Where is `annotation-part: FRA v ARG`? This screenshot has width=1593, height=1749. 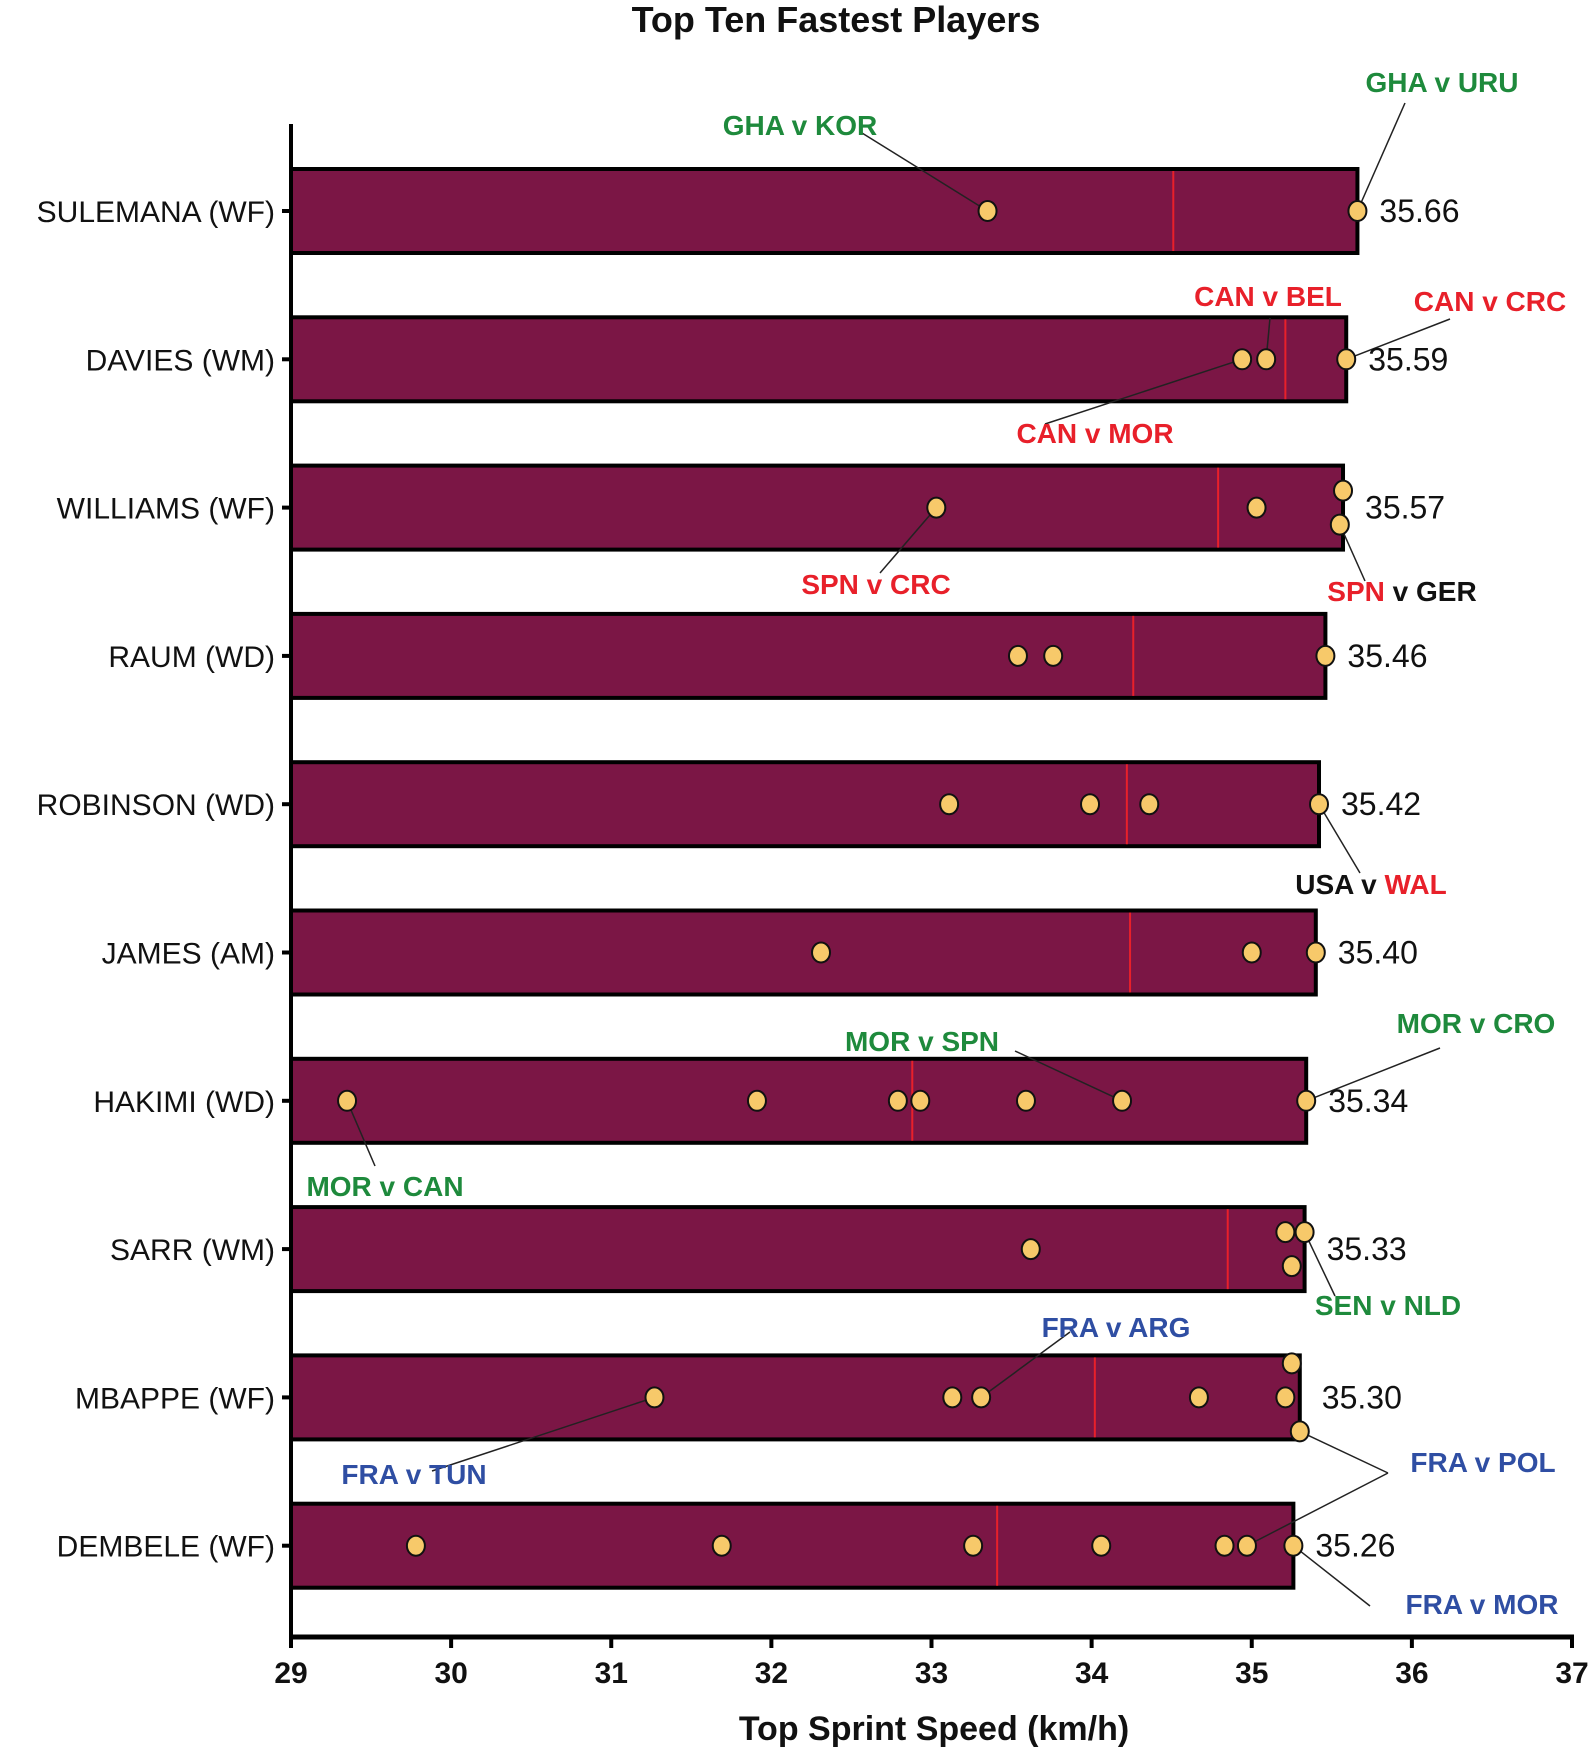 annotation-part: FRA v ARG is located at coordinates (1116, 1327).